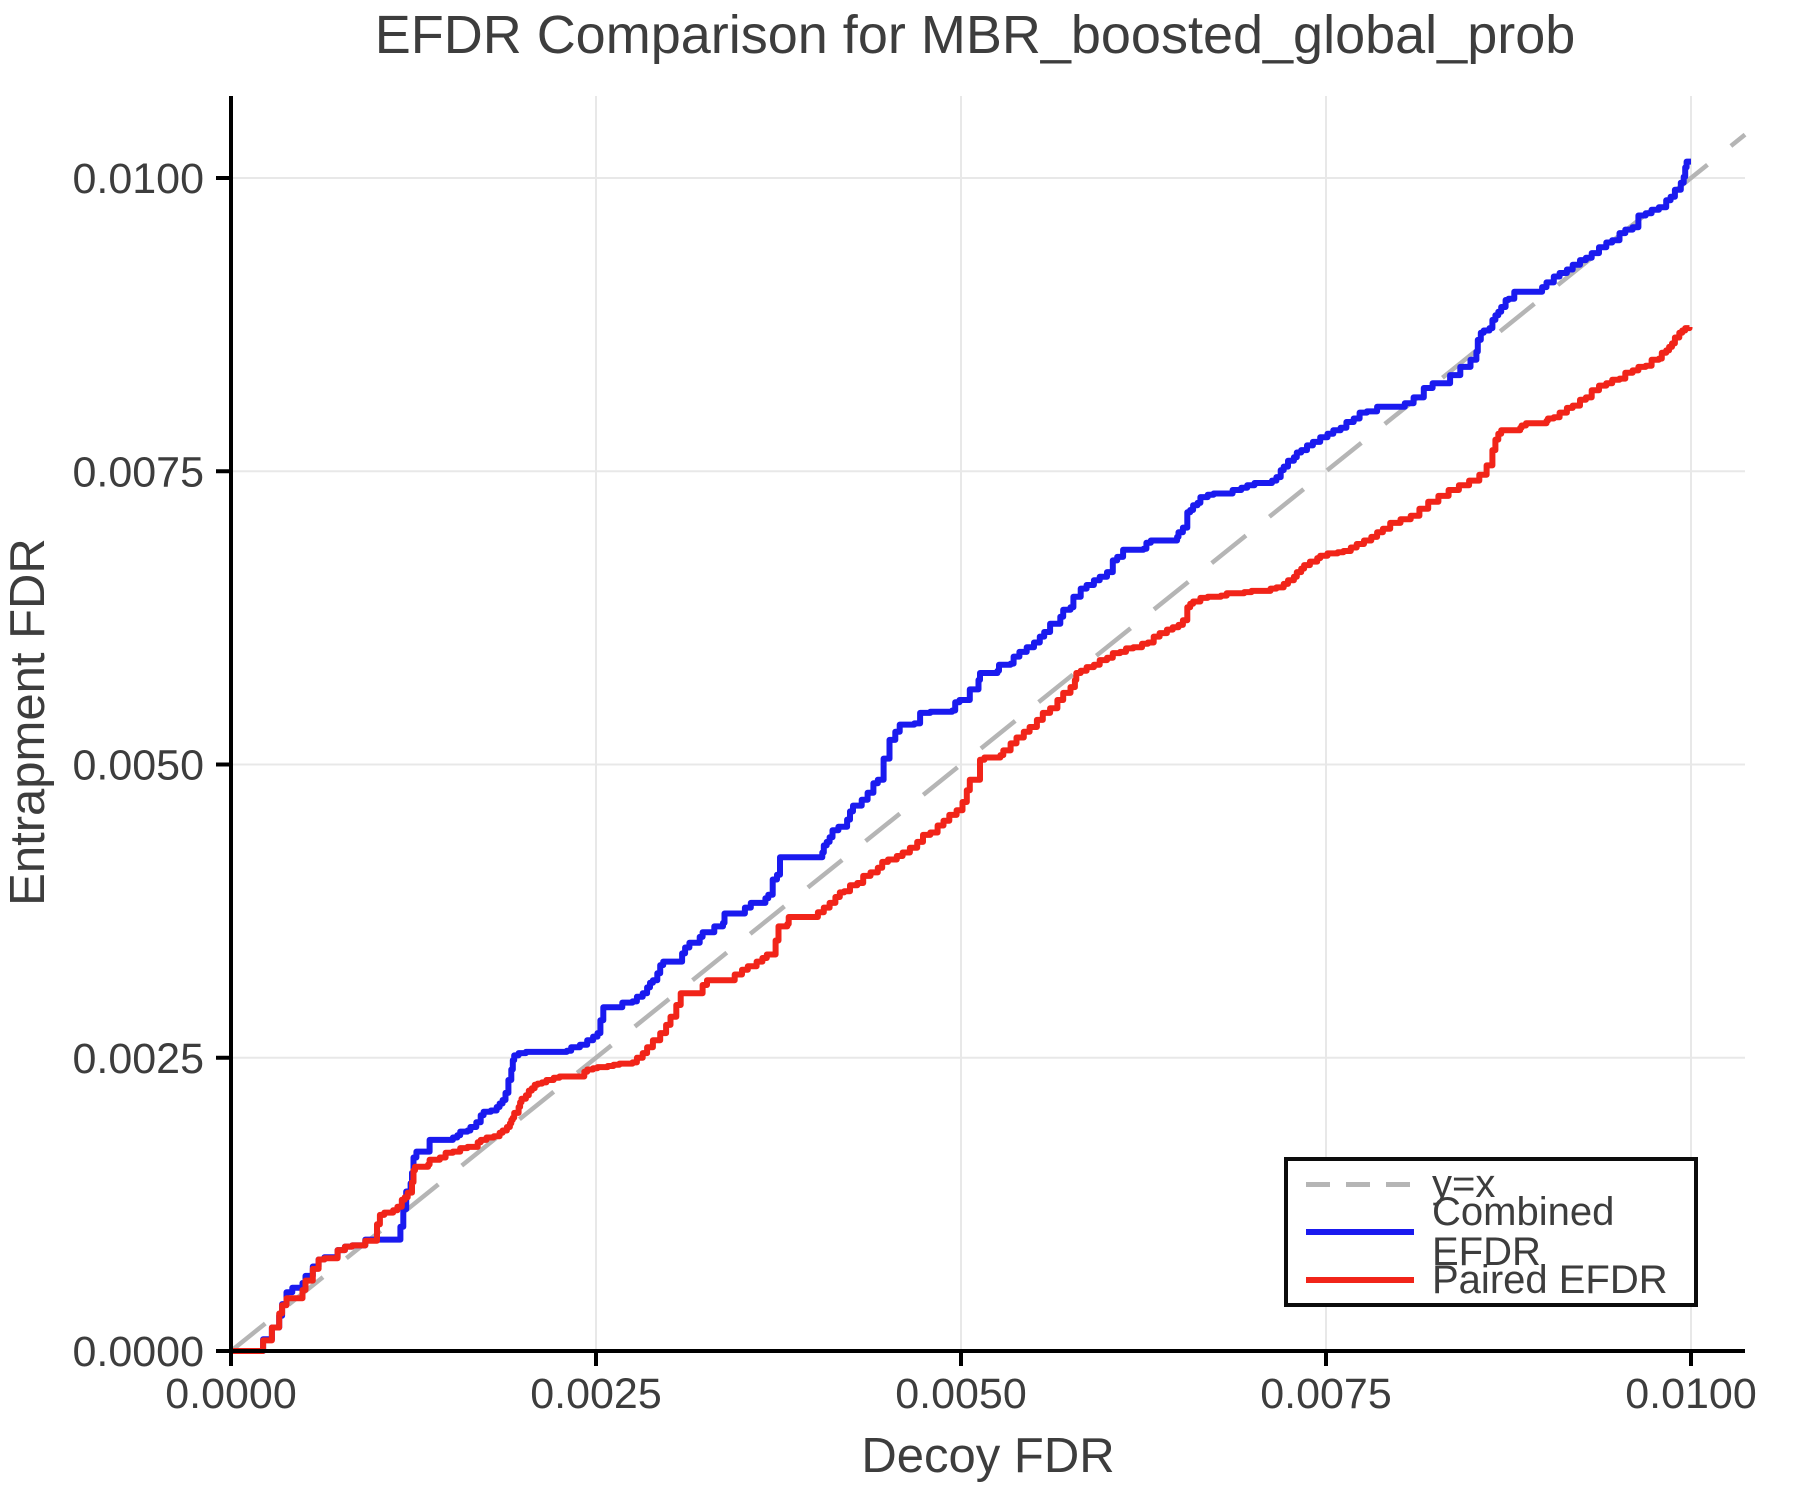 This screenshot has width=1800, height=1500. Describe the element at coordinates (138, 1059) in the screenshot. I see `y-tick-label: 0.0025` at that location.